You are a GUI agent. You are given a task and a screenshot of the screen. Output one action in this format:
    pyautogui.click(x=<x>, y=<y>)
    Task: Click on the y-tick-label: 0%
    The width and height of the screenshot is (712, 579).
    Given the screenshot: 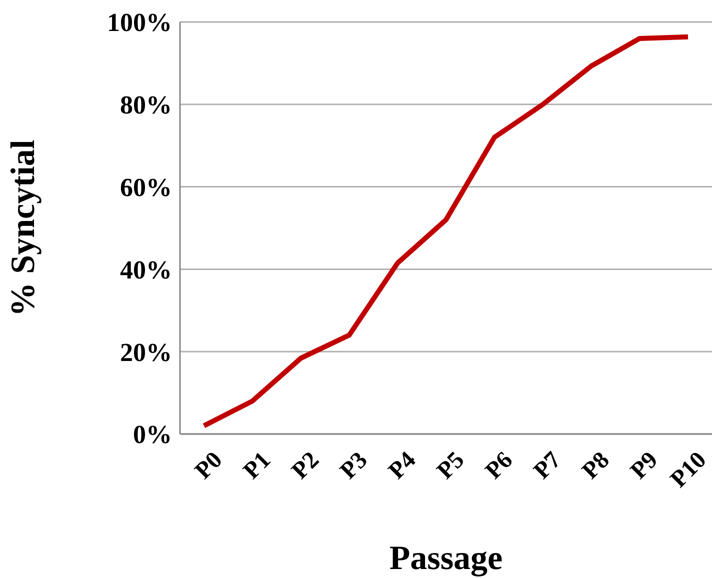 What is the action you would take?
    pyautogui.click(x=152, y=435)
    